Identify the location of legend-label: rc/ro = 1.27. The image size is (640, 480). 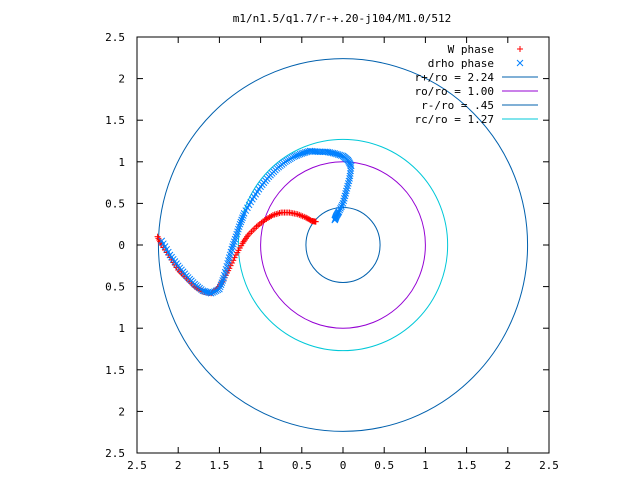
(454, 119).